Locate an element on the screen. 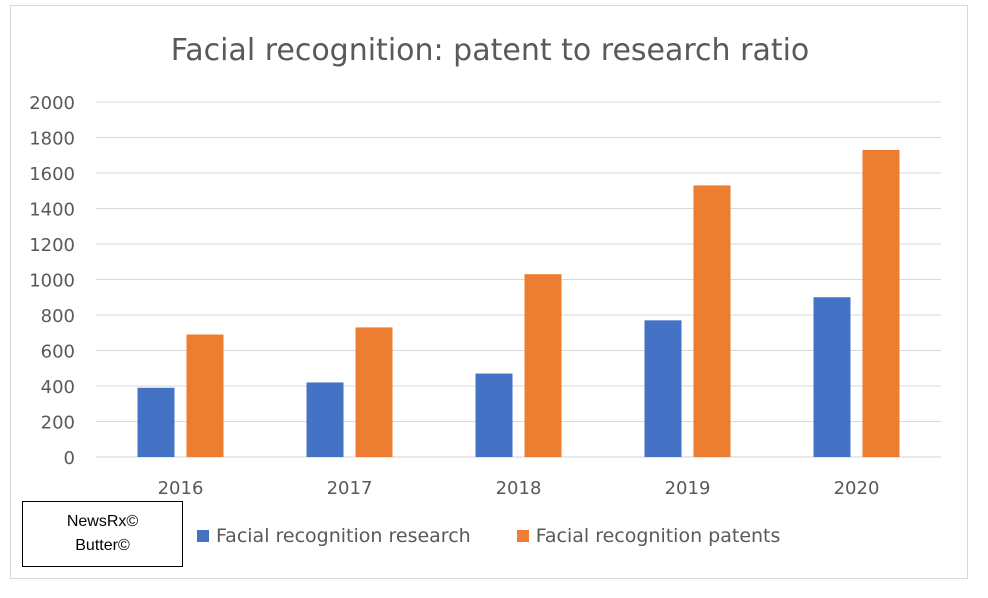 This screenshot has width=988, height=598. legend-label-patents: Facial recognition patents is located at coordinates (658, 536).